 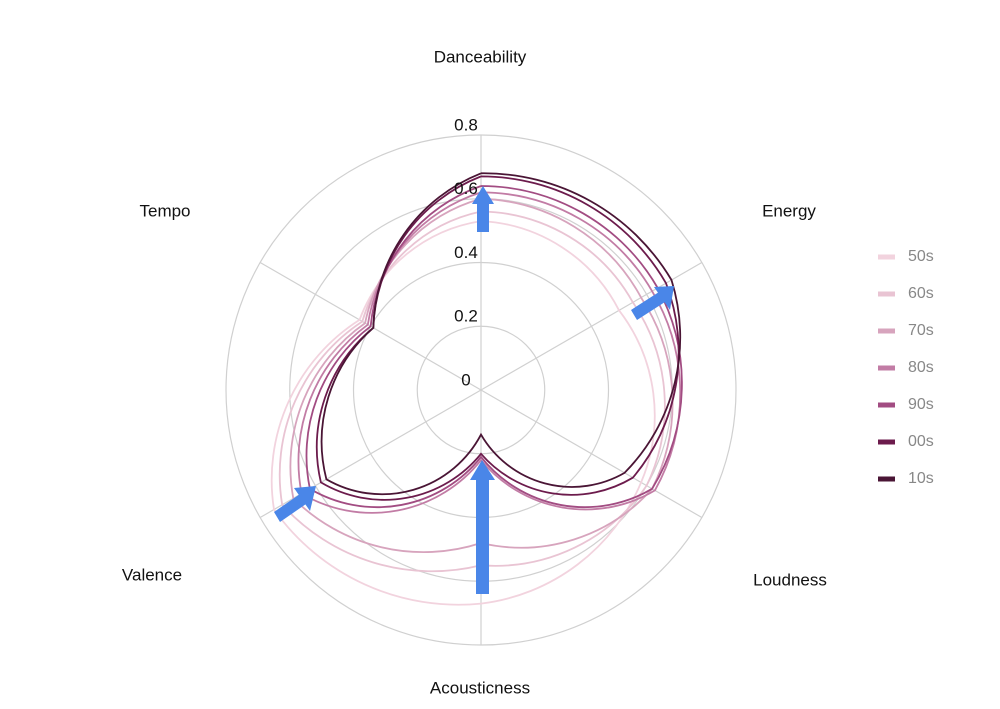 I want to click on legend: 50s 60s 70s 80s 90s 00s 10s, so click(x=906, y=367).